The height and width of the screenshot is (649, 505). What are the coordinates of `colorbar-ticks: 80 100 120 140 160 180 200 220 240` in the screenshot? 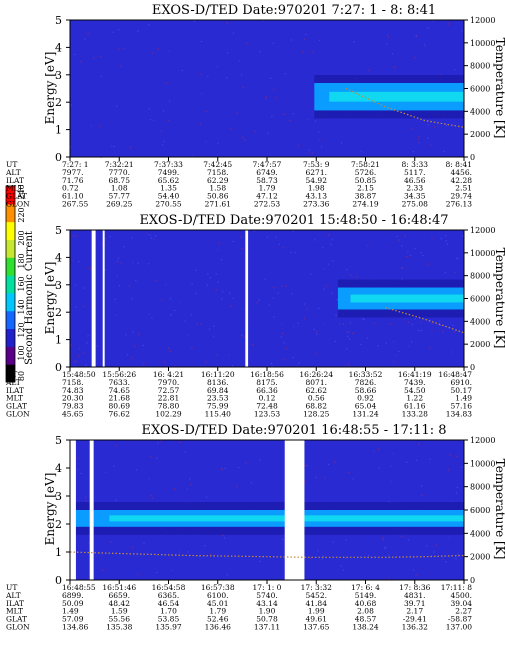 It's located at (21, 282).